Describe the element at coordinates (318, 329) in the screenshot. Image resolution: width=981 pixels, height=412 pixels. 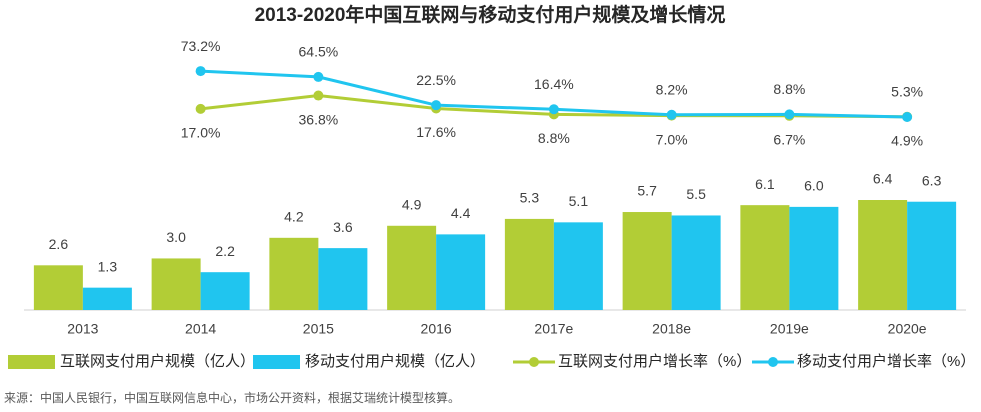
I see `x-tick-label: 2015` at that location.